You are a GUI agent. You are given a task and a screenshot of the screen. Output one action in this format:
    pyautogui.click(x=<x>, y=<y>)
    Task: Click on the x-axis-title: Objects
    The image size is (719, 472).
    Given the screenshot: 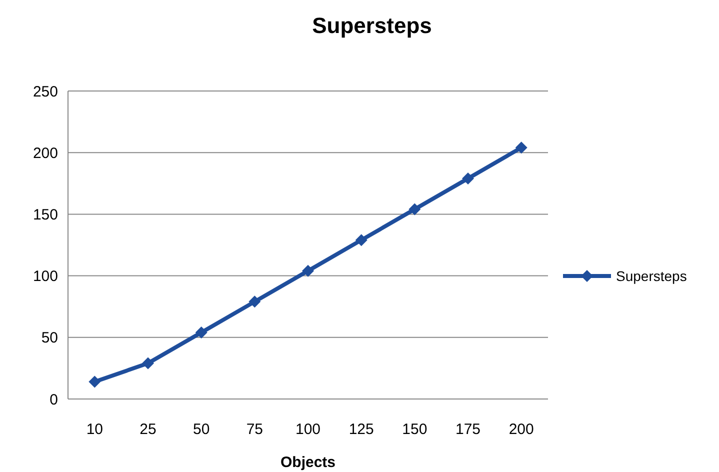 What is the action you would take?
    pyautogui.click(x=308, y=462)
    